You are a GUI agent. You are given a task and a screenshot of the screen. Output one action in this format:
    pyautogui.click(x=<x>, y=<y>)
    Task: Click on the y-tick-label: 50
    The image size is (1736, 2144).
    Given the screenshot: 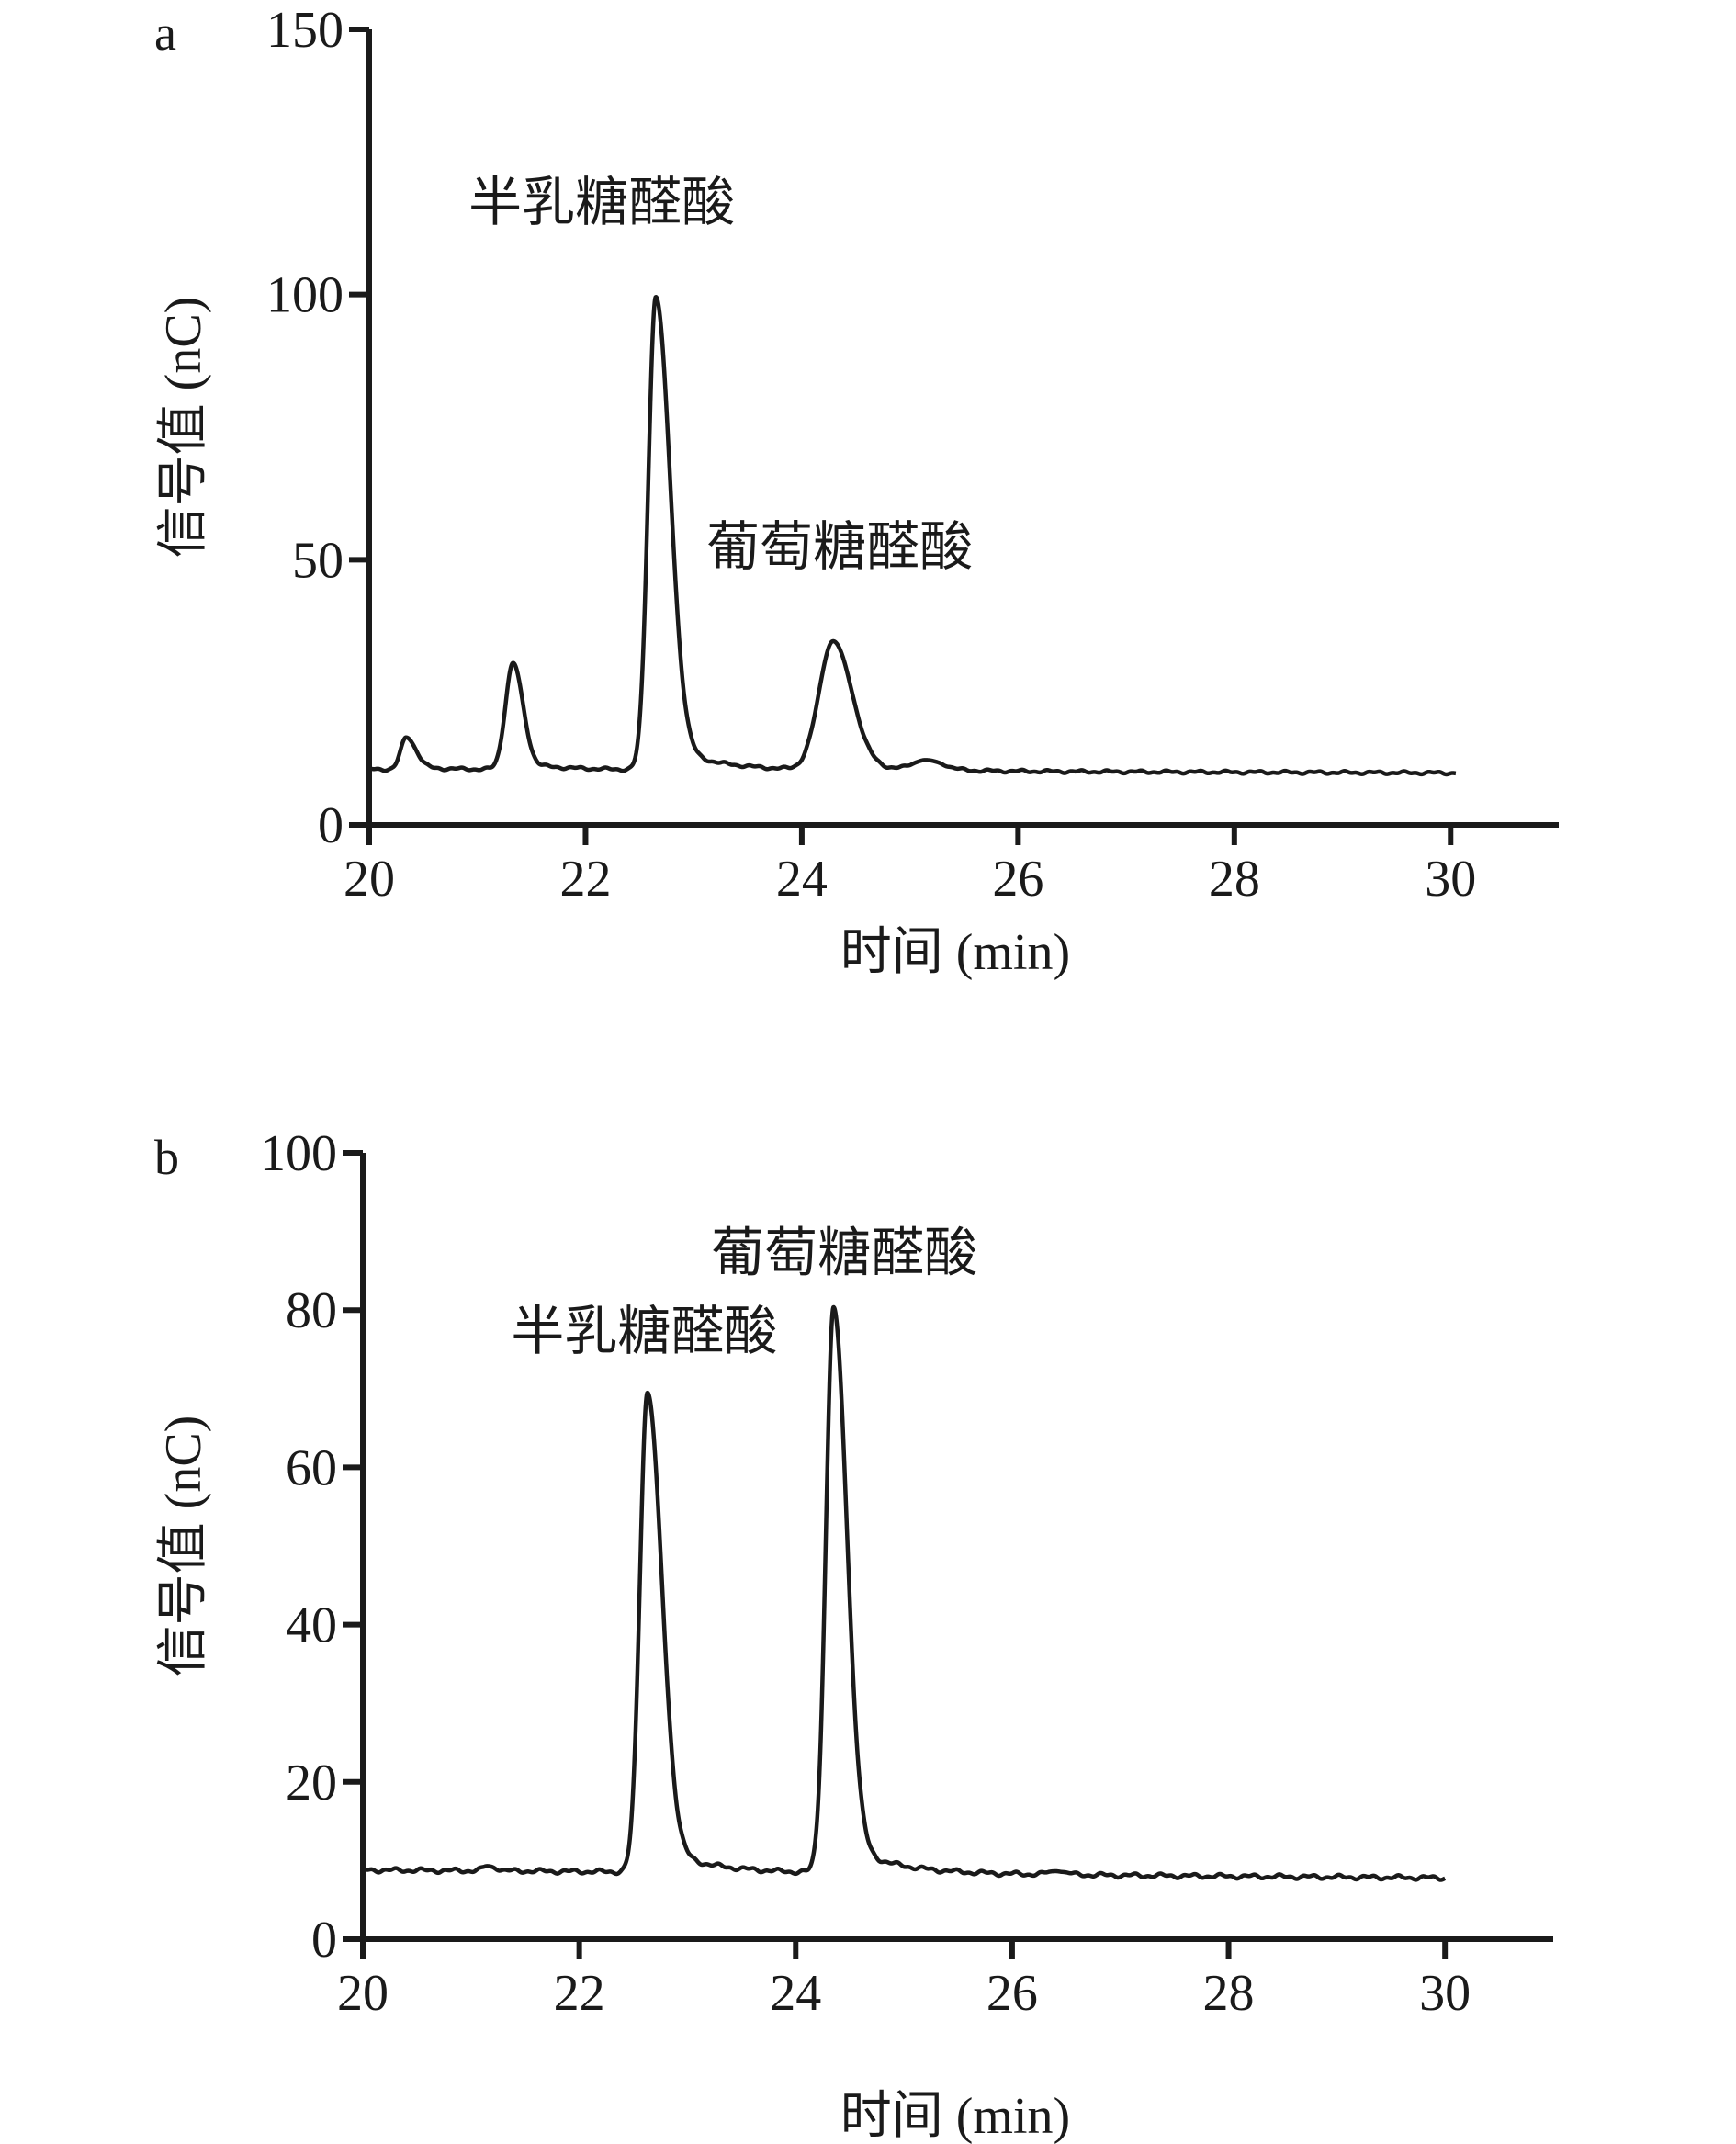 What is the action you would take?
    pyautogui.click(x=318, y=560)
    